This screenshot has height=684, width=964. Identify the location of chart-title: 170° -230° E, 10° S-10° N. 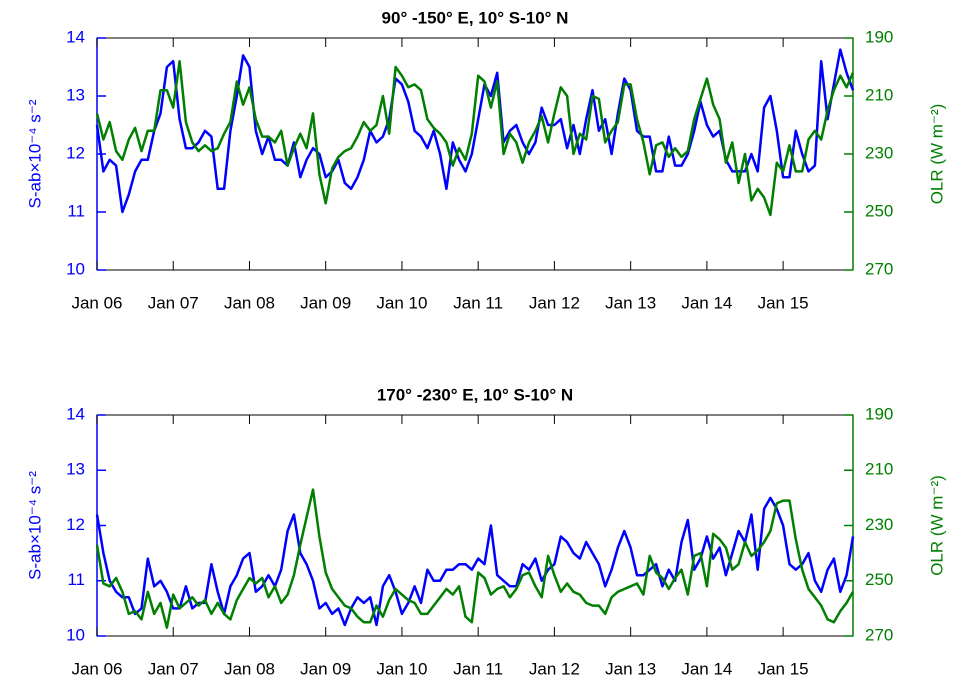
(475, 394).